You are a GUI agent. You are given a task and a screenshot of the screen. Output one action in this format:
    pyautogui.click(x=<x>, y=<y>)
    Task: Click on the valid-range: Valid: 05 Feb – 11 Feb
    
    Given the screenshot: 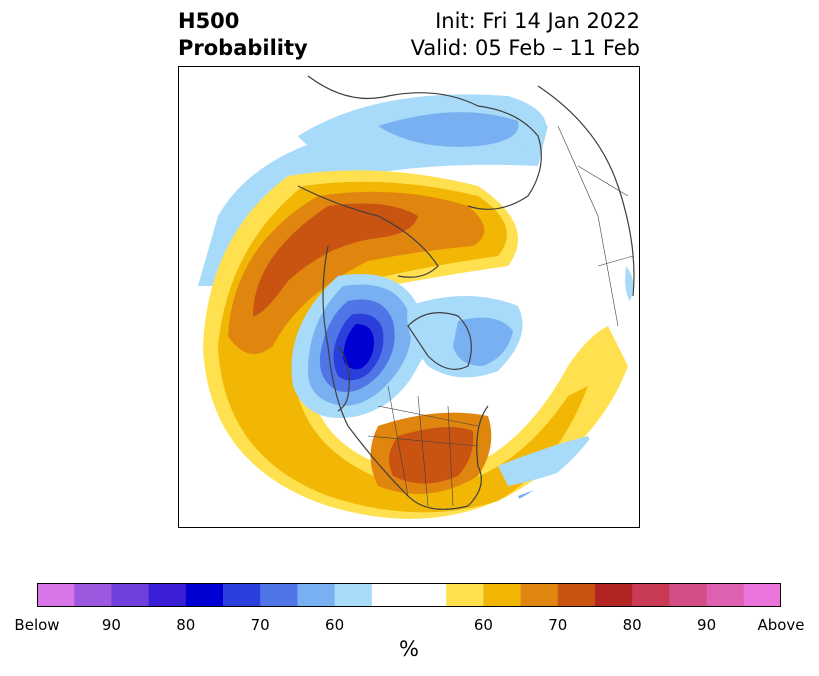 What is the action you would take?
    pyautogui.click(x=525, y=48)
    